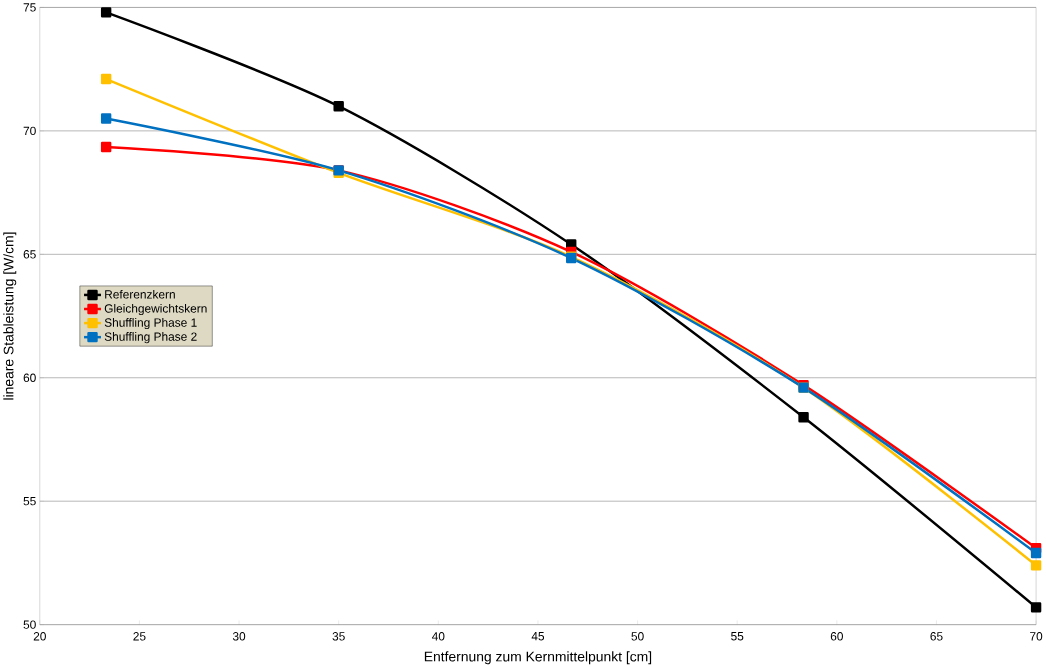 Image resolution: width=1046 pixels, height=668 pixels. I want to click on x-tick-label: 20, so click(39, 636).